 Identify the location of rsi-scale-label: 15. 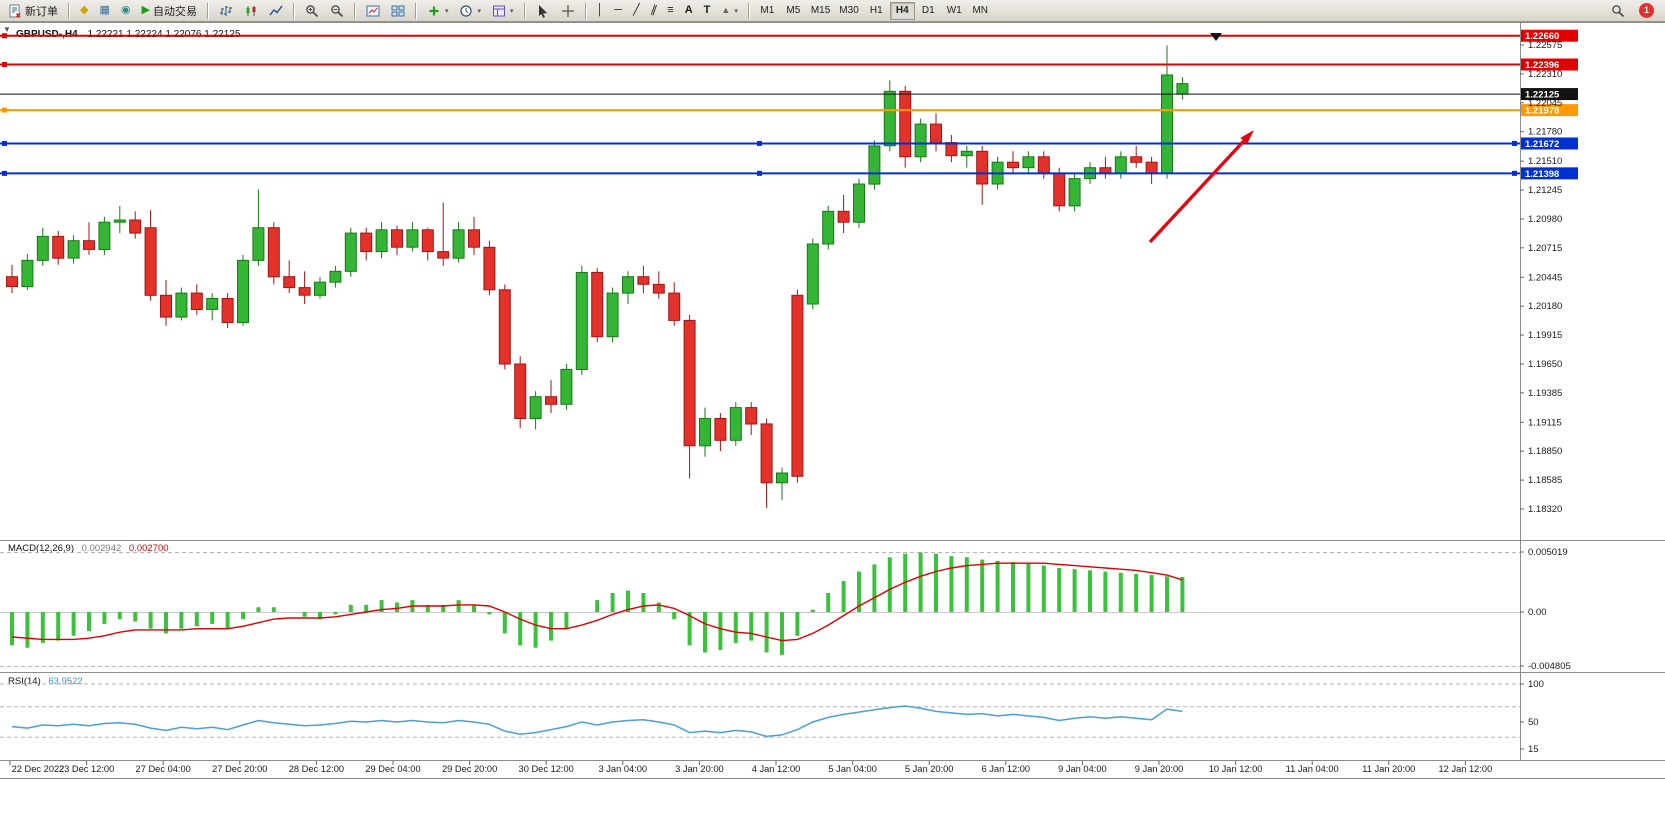
(1533, 749).